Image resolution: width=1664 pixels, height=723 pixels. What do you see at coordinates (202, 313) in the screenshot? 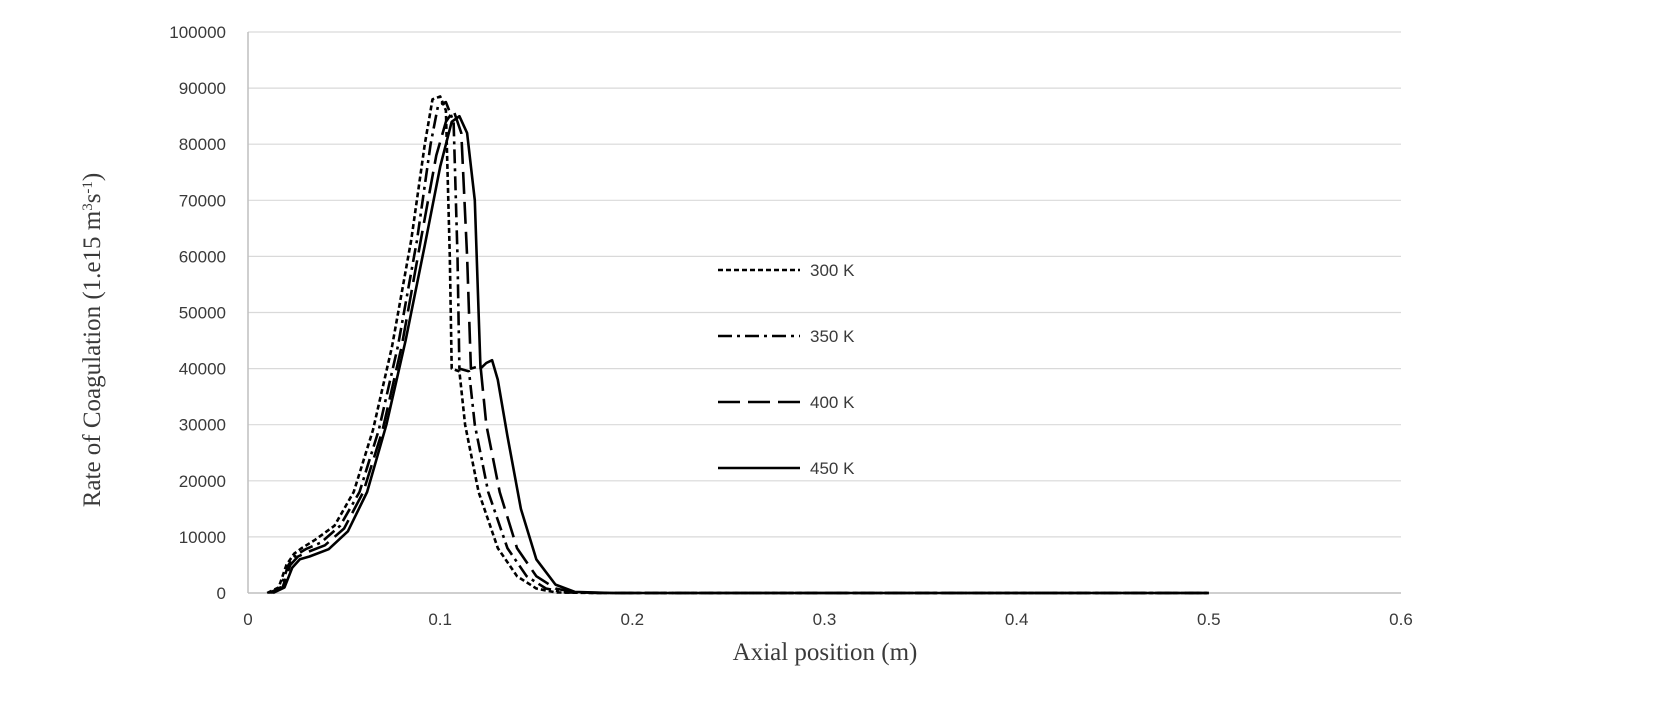
I see `y-tick-label: 50000` at bounding box center [202, 313].